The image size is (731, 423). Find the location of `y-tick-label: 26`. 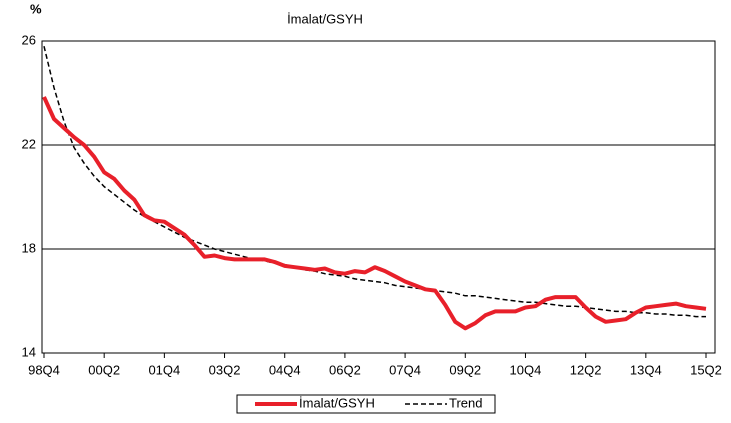

y-tick-label: 26 is located at coordinates (29, 39).